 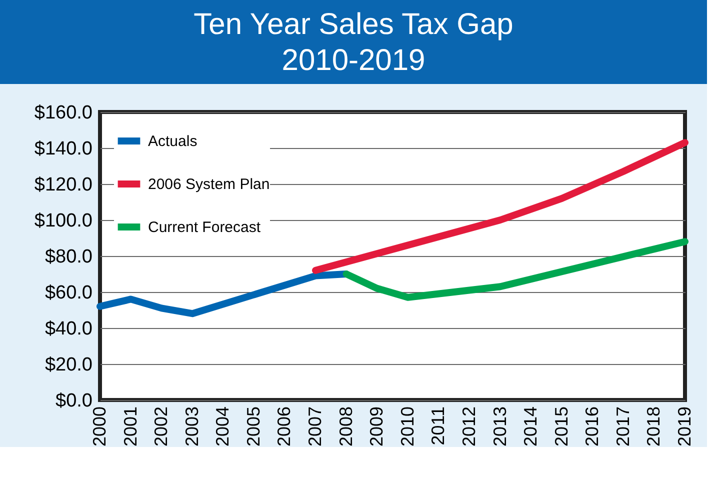 What do you see at coordinates (284, 426) in the screenshot?
I see `x-tick-label: 2006` at bounding box center [284, 426].